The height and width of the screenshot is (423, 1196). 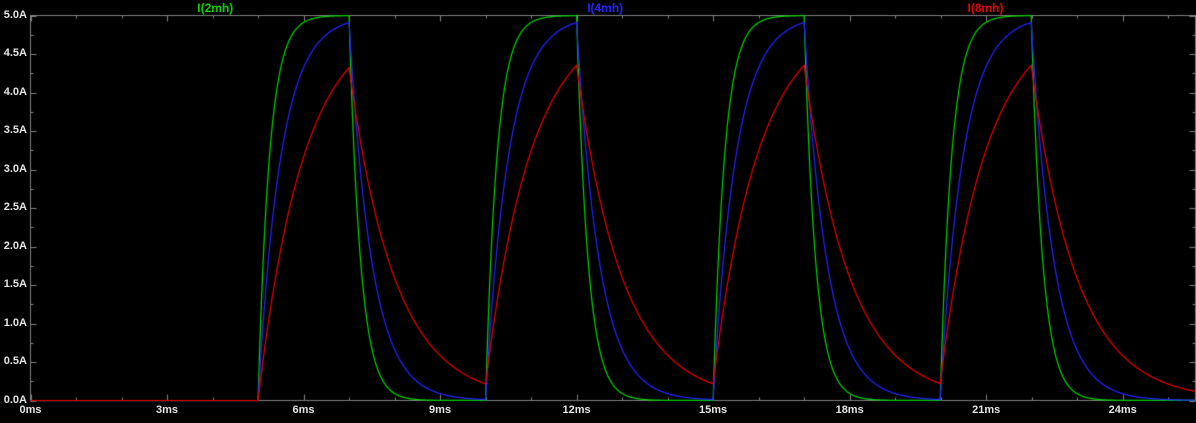 What do you see at coordinates (15, 399) in the screenshot?
I see `y-axis-tick-label: 0.0A` at bounding box center [15, 399].